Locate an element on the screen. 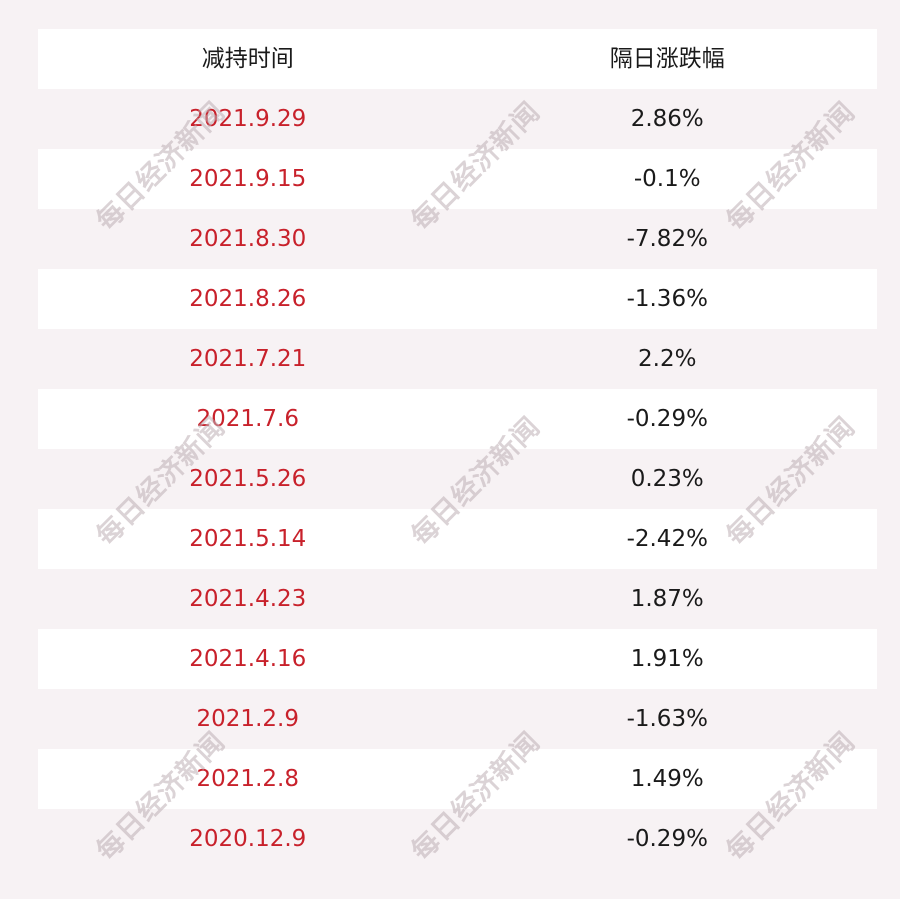  table-row: 2020.12.9 -0.29% is located at coordinates (457, 839).